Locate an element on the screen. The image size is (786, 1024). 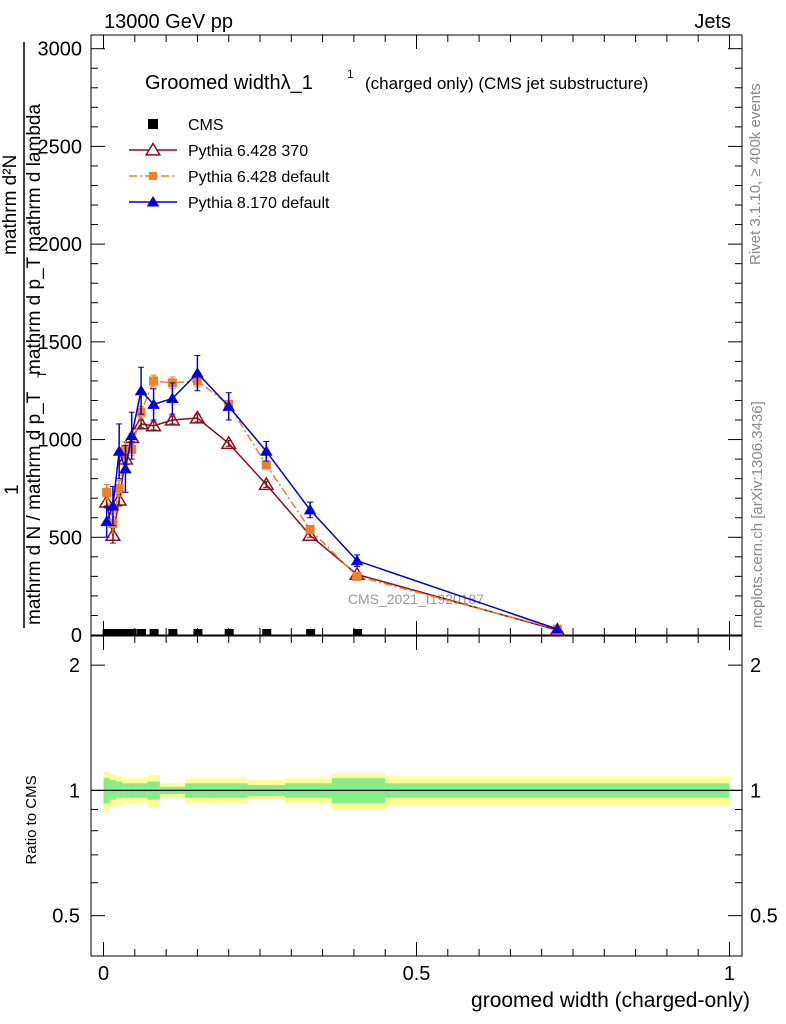
y-label-top: mathrm d²N is located at coordinates (10, 205).